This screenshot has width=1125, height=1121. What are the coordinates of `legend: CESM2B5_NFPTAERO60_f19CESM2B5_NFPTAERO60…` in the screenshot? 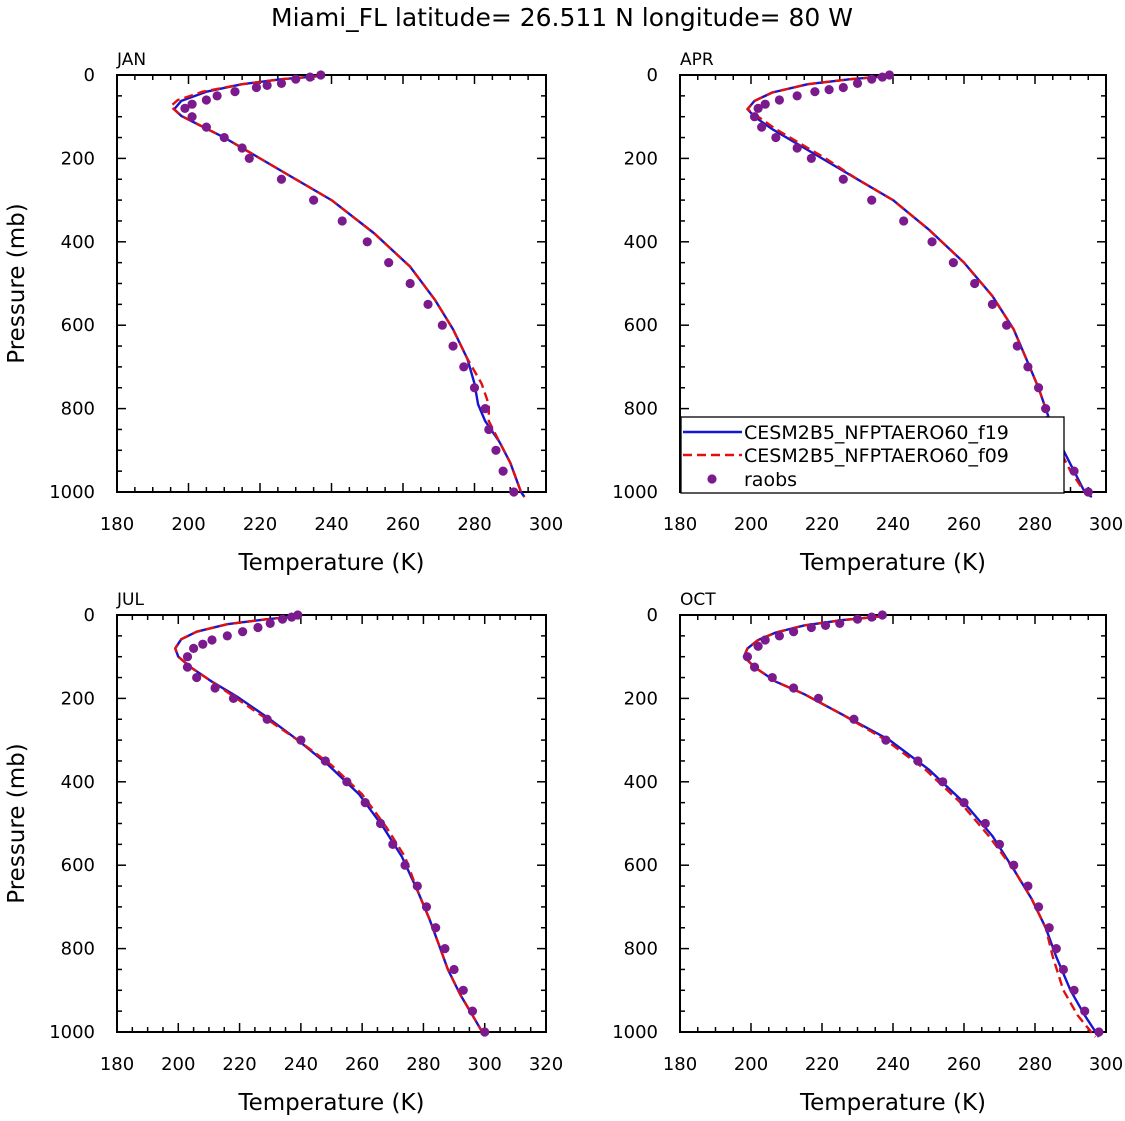 It's located at (872, 455).